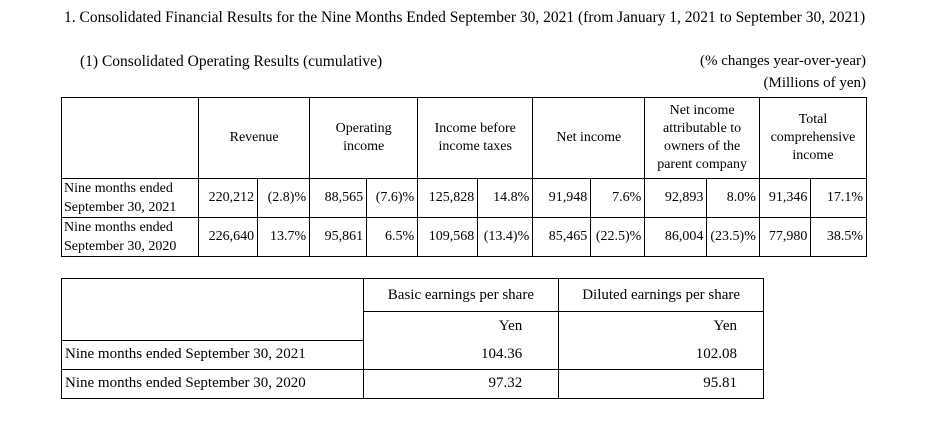  What do you see at coordinates (661, 295) in the screenshot?
I see `eps-header-diluted: Diluted earnings per share` at bounding box center [661, 295].